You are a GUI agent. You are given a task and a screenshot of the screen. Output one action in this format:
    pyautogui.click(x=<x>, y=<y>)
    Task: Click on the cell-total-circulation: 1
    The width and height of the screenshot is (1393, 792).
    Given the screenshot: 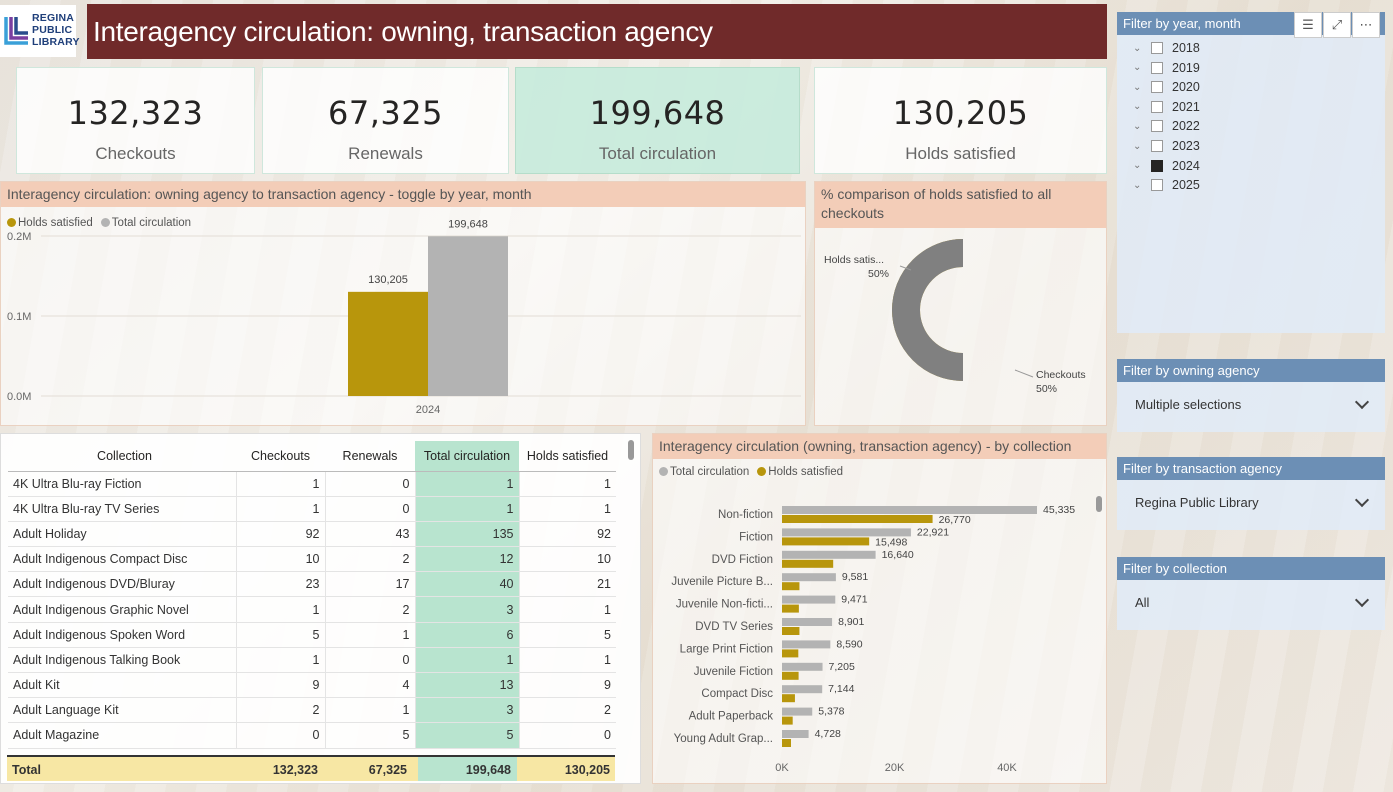 What is the action you would take?
    pyautogui.click(x=467, y=660)
    